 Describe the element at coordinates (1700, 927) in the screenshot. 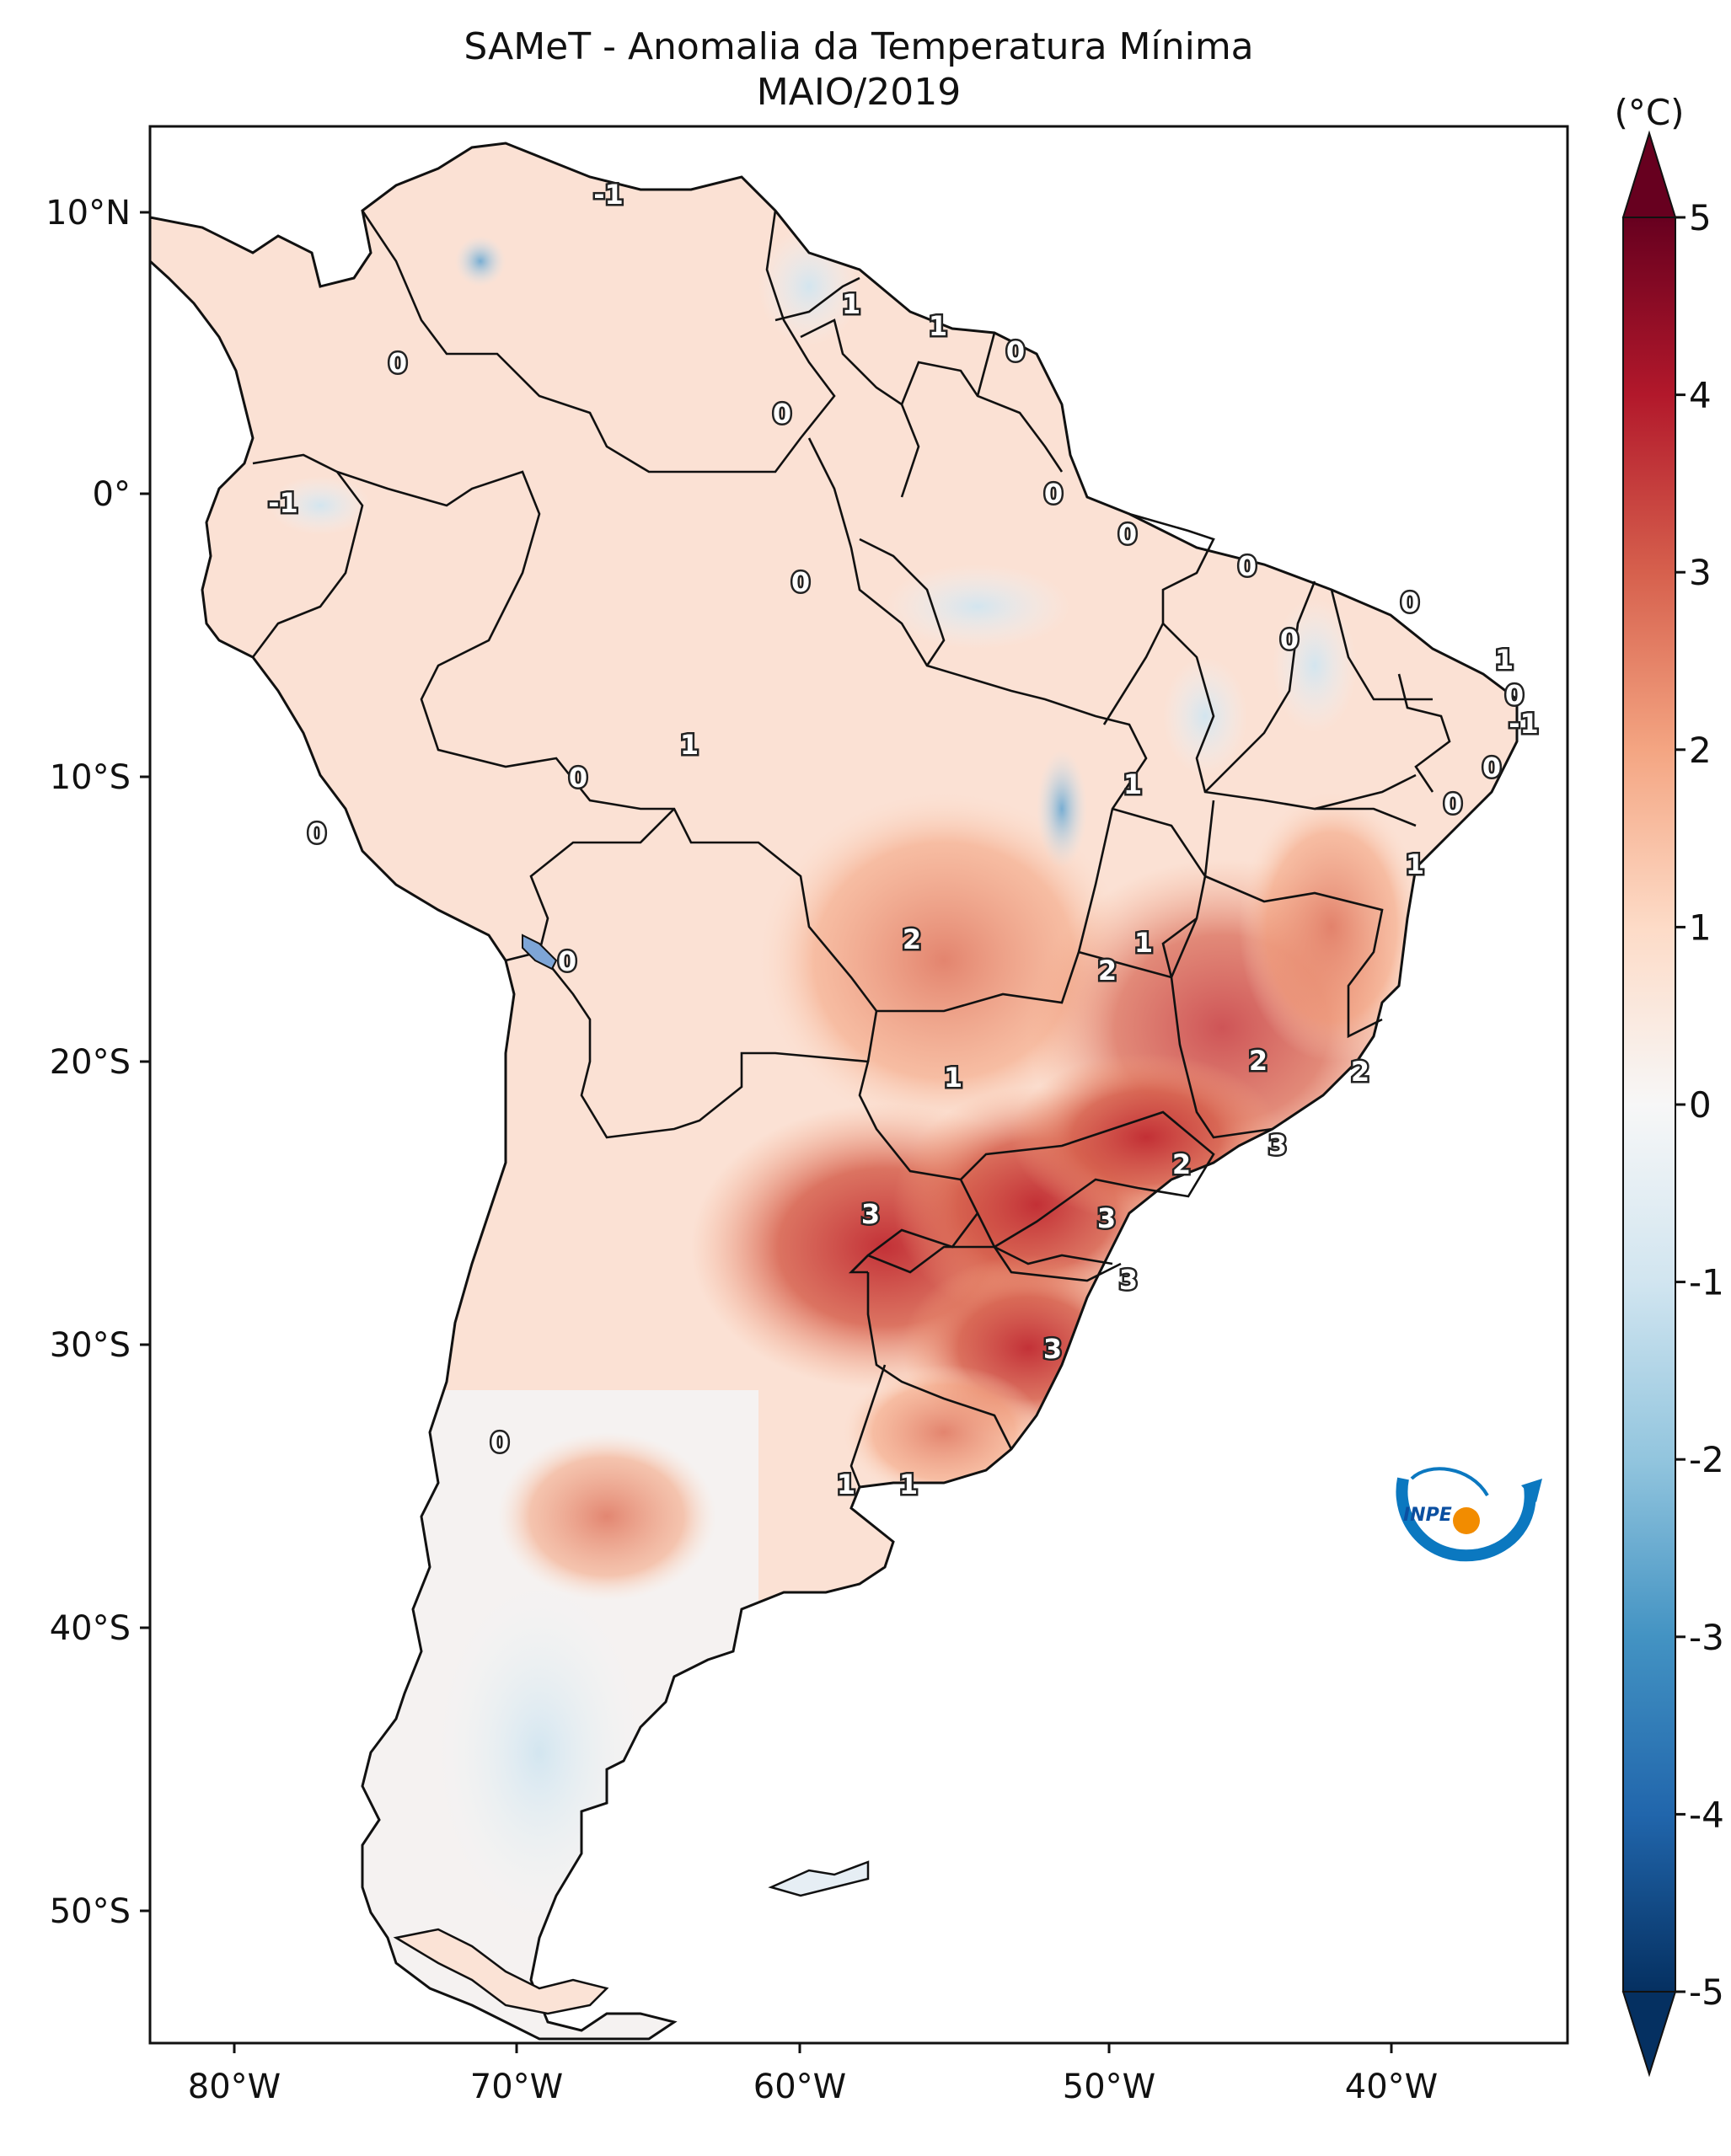

I see `colorbar-tick-label: 1` at that location.